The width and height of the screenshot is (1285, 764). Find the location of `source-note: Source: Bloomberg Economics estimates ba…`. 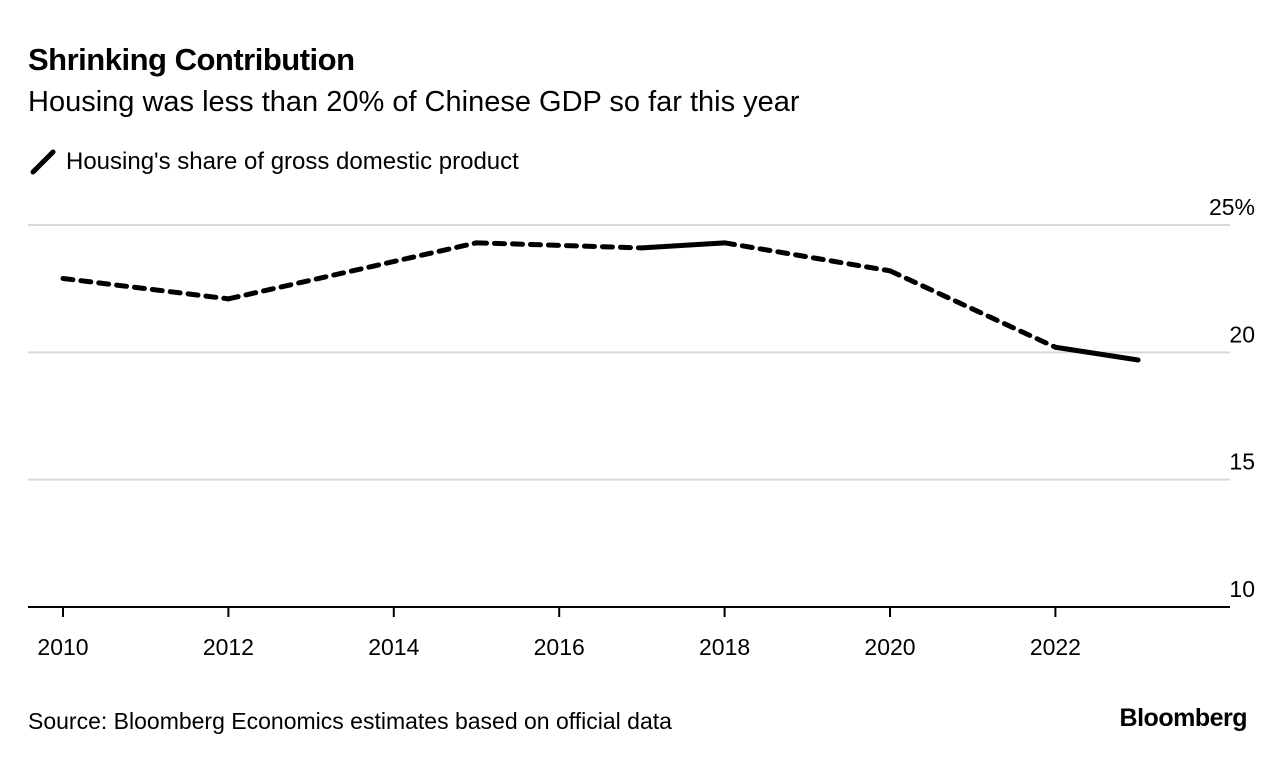

source-note: Source: Bloomberg Economics estimates ba… is located at coordinates (350, 721).